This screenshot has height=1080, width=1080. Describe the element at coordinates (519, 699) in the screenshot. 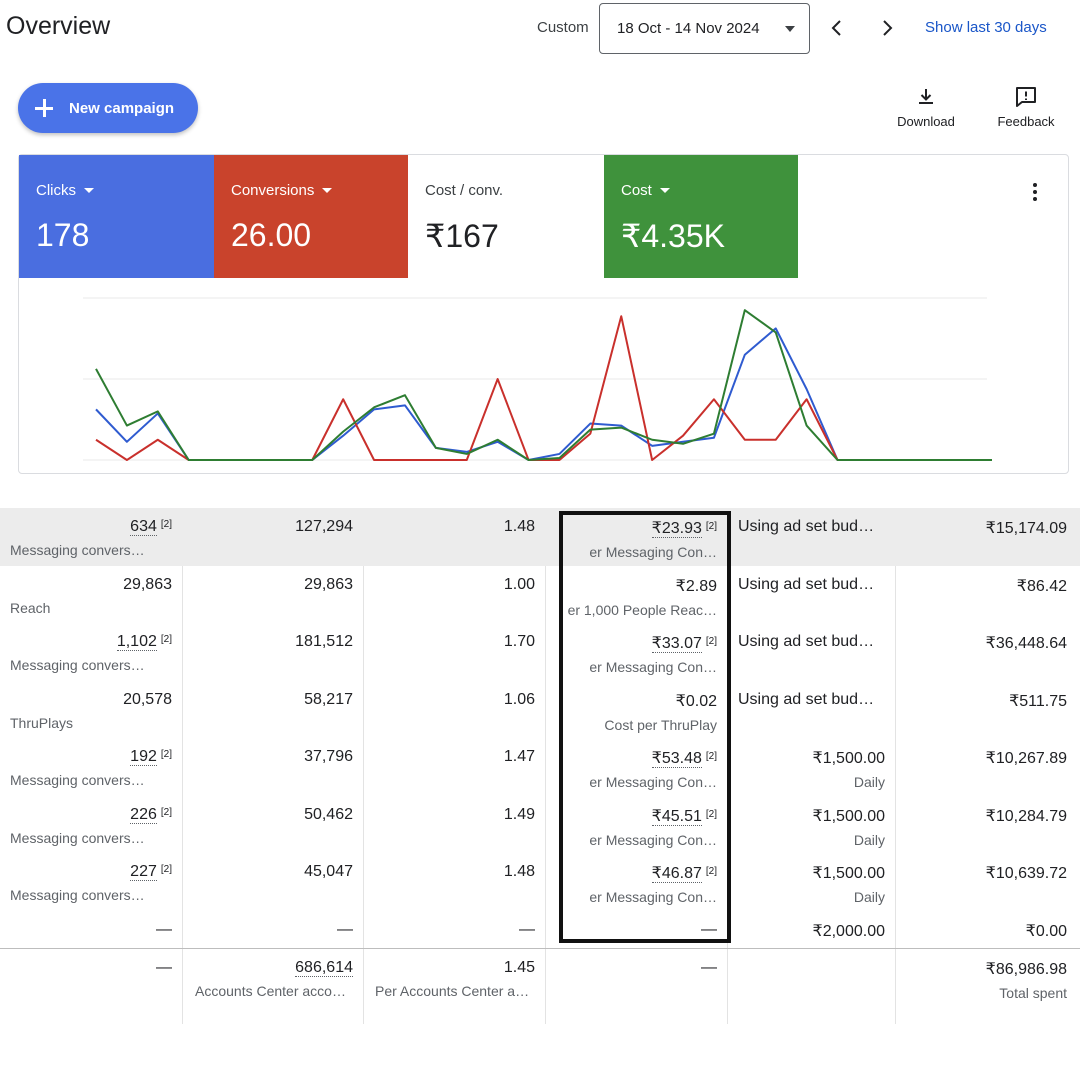

I see `cell-value-text: 1.06` at that location.